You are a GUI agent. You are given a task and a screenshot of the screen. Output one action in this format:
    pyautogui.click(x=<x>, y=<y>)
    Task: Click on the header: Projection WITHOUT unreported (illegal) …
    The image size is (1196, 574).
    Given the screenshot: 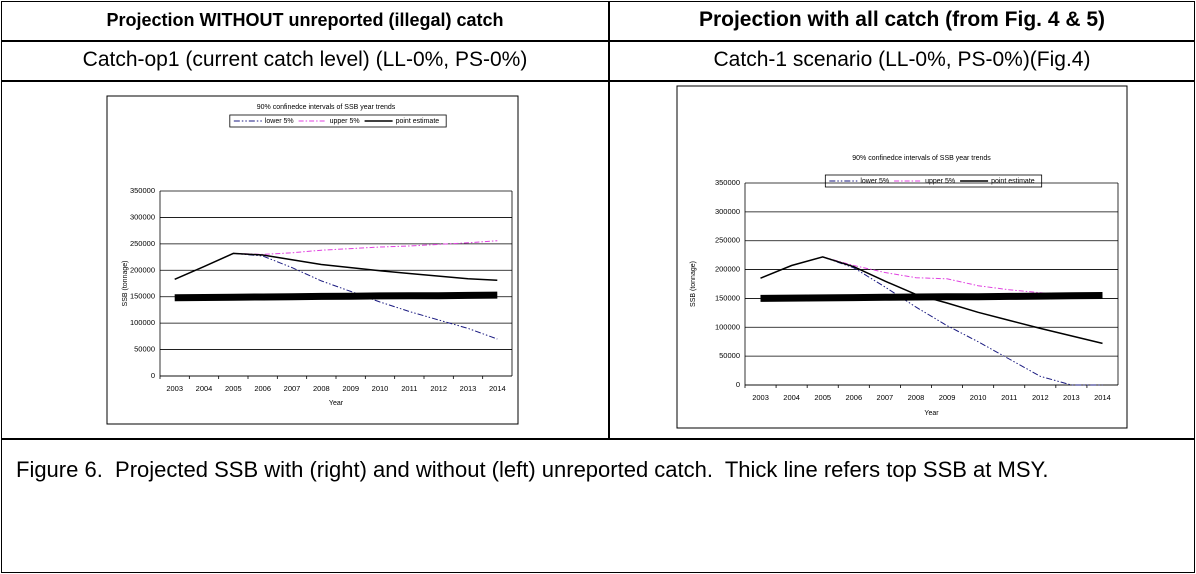 What is the action you would take?
    pyautogui.click(x=305, y=20)
    